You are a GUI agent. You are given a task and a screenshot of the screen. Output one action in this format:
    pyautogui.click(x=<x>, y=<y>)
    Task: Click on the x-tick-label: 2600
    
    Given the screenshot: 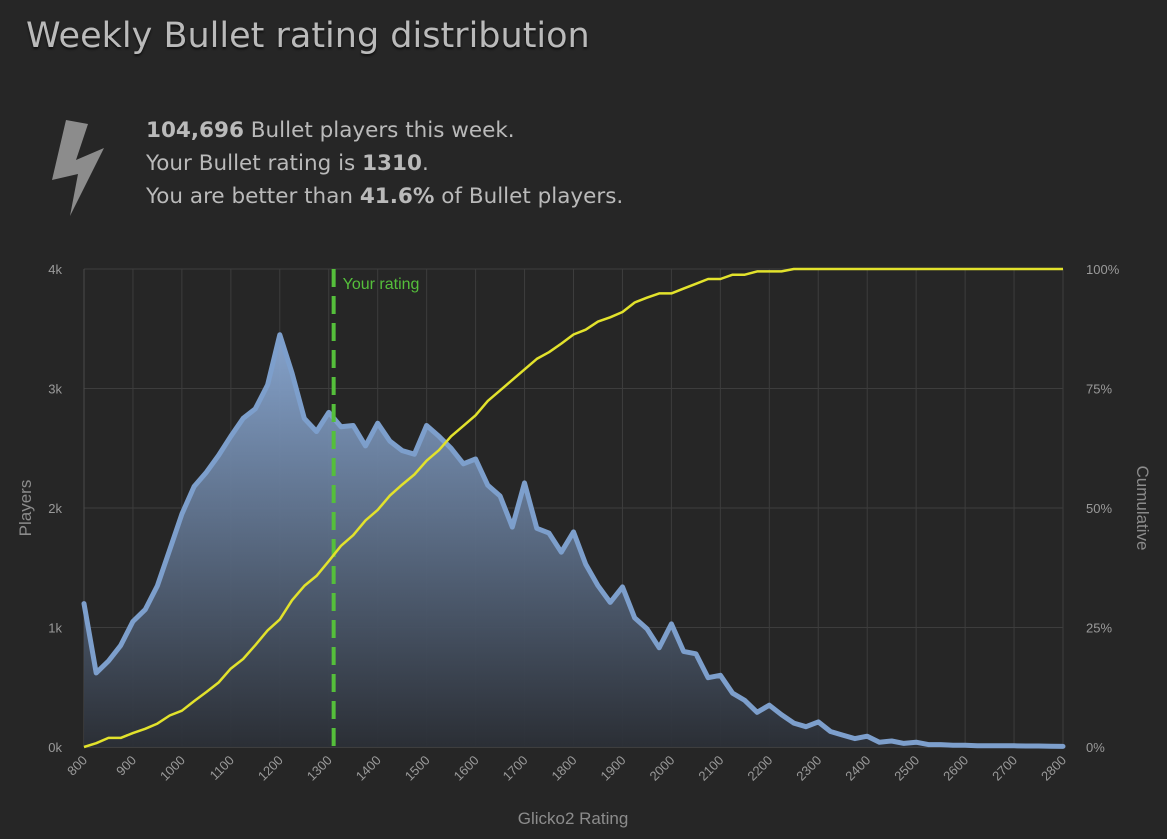 What is the action you would take?
    pyautogui.click(x=955, y=768)
    